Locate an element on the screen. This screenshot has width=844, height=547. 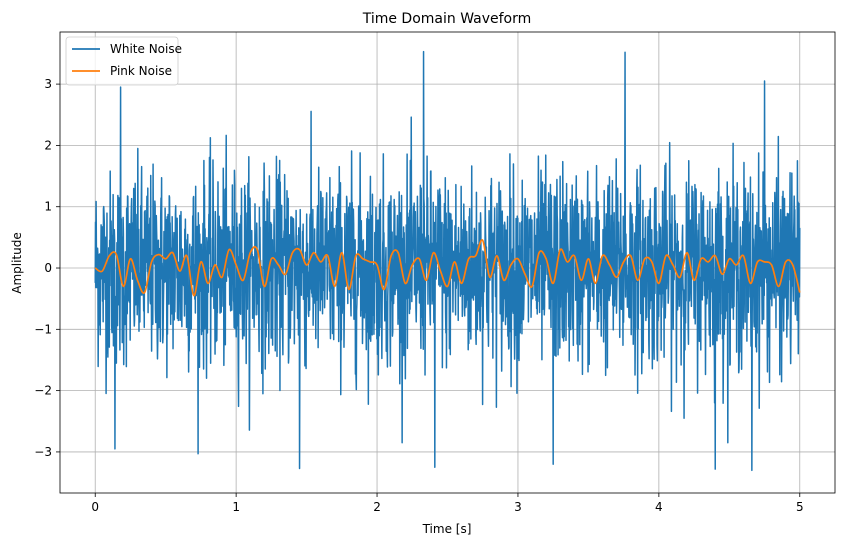
legend-entry: Pink Noise is located at coordinates (141, 71).